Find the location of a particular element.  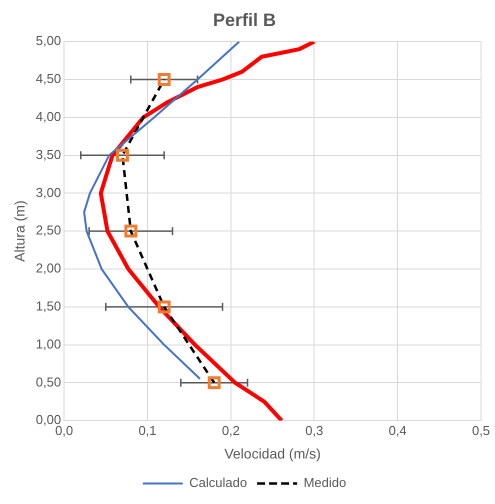

y-tick-label: 1,50 is located at coordinates (49, 306).